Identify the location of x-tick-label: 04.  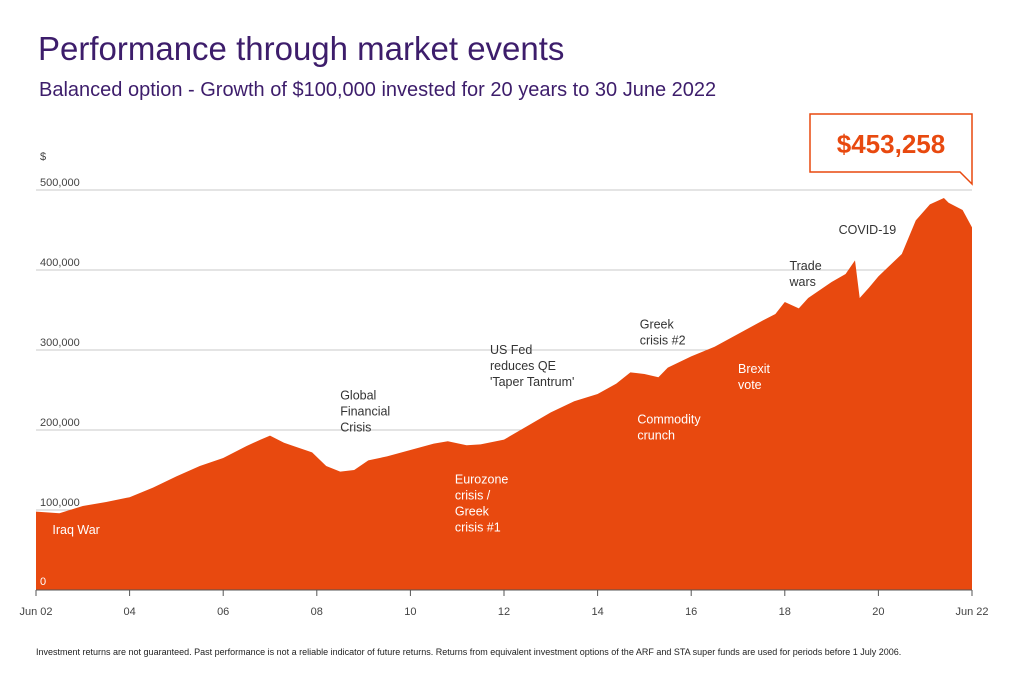
(129, 612).